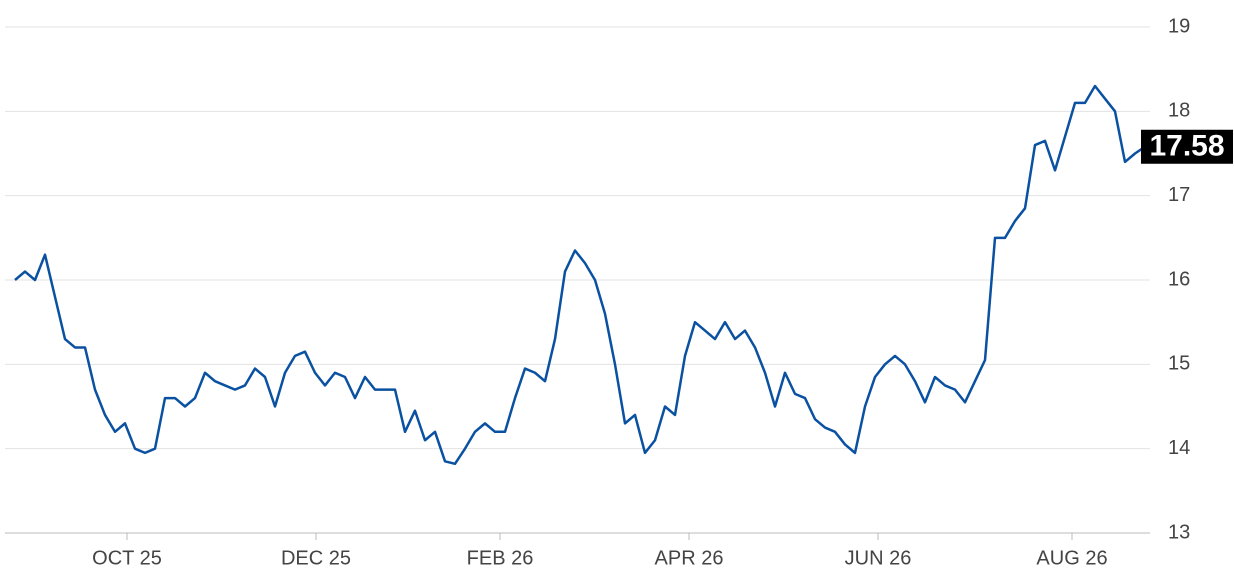 The height and width of the screenshot is (578, 1234). I want to click on y-tick-label: 16, so click(1179, 279).